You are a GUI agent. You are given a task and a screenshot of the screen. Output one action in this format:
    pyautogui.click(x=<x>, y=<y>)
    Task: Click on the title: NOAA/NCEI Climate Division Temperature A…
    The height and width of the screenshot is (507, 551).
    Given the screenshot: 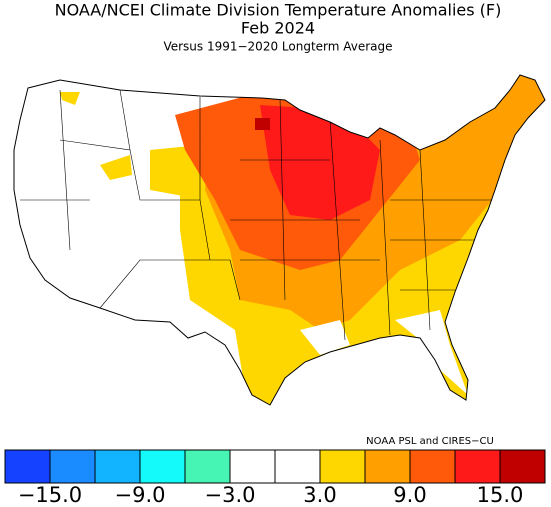 What is the action you would take?
    pyautogui.click(x=278, y=10)
    